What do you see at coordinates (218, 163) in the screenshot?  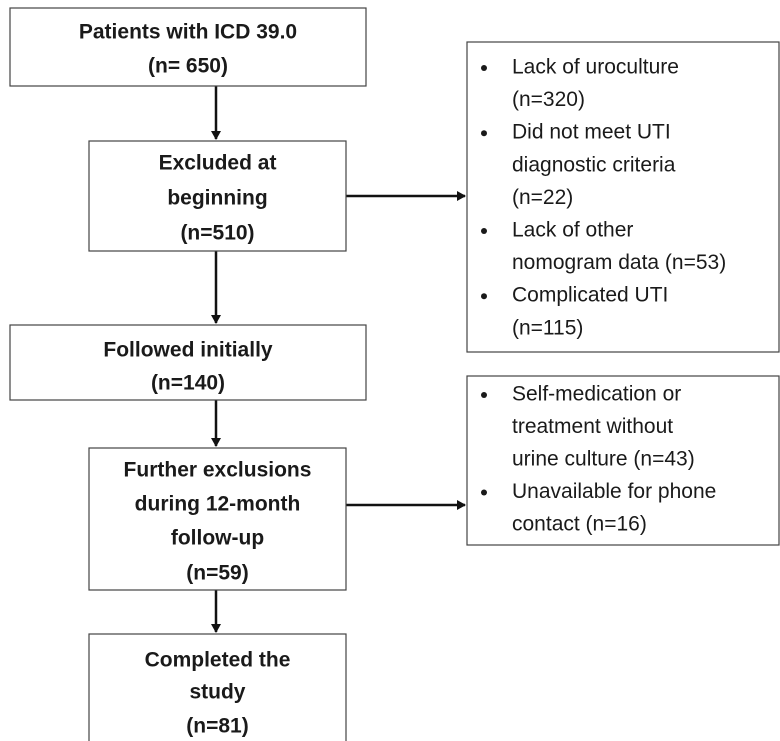 I see `box-text: Excluded at` at bounding box center [218, 163].